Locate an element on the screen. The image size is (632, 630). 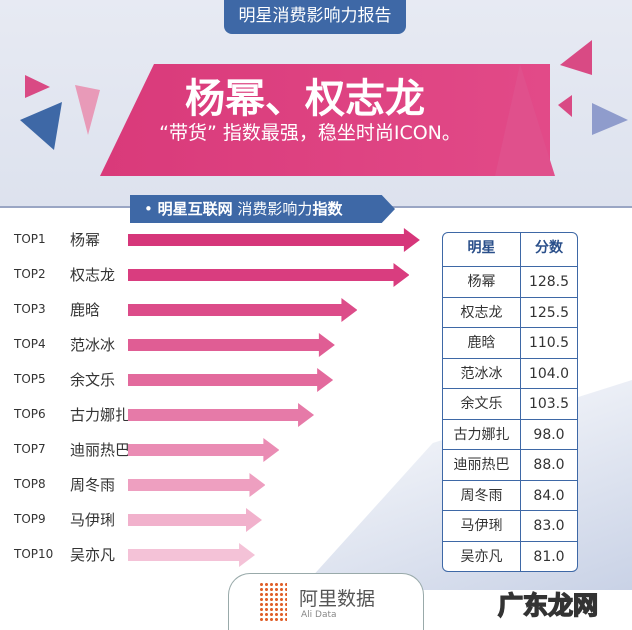
chart-row: TOP6 古力娜扎 is located at coordinates (215, 415).